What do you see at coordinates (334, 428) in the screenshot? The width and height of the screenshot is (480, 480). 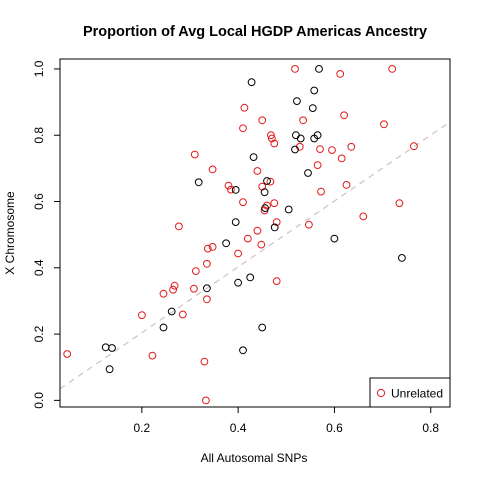 I see `x-tick-label: 0.6` at bounding box center [334, 428].